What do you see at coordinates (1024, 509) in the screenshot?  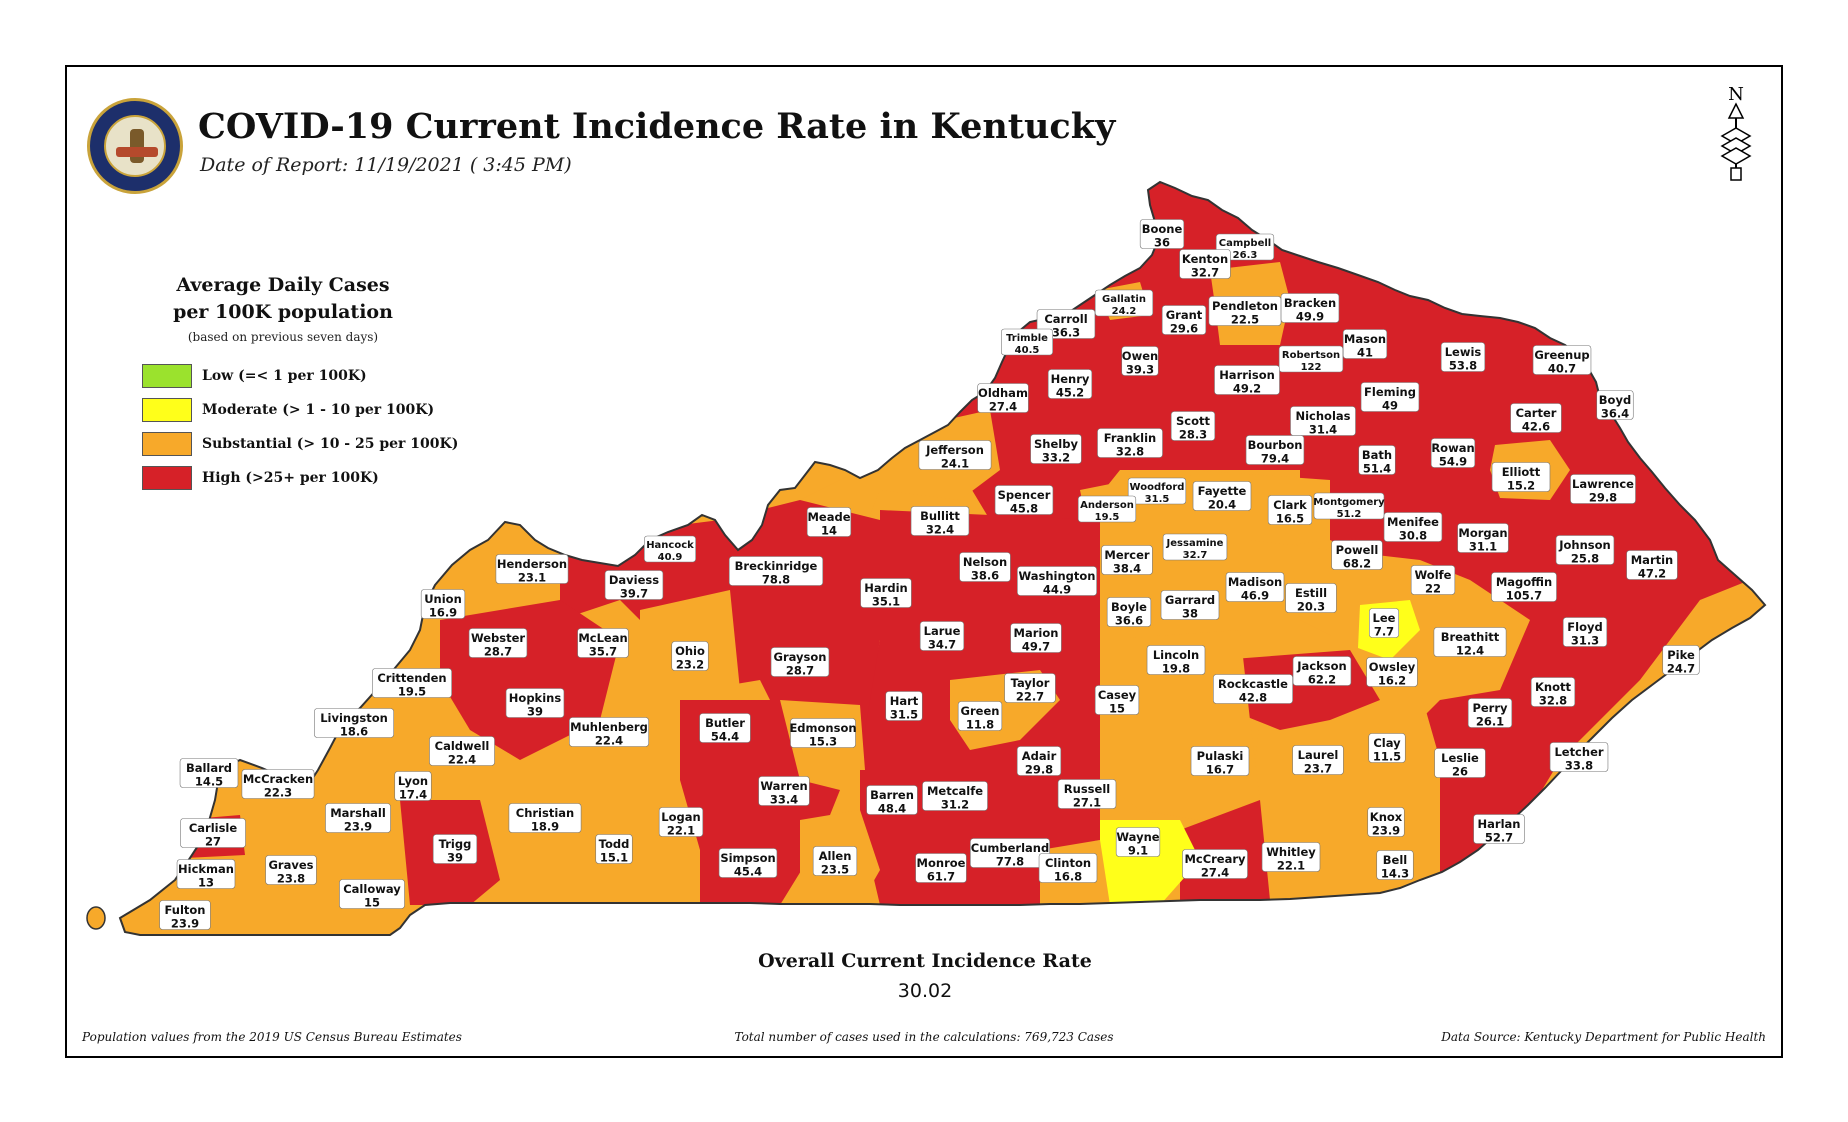 I see `county-rate: 45.8` at bounding box center [1024, 509].